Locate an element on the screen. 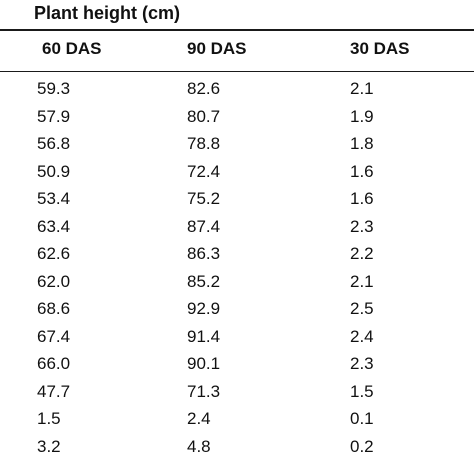  table-cell: 2.2 is located at coordinates (362, 253).